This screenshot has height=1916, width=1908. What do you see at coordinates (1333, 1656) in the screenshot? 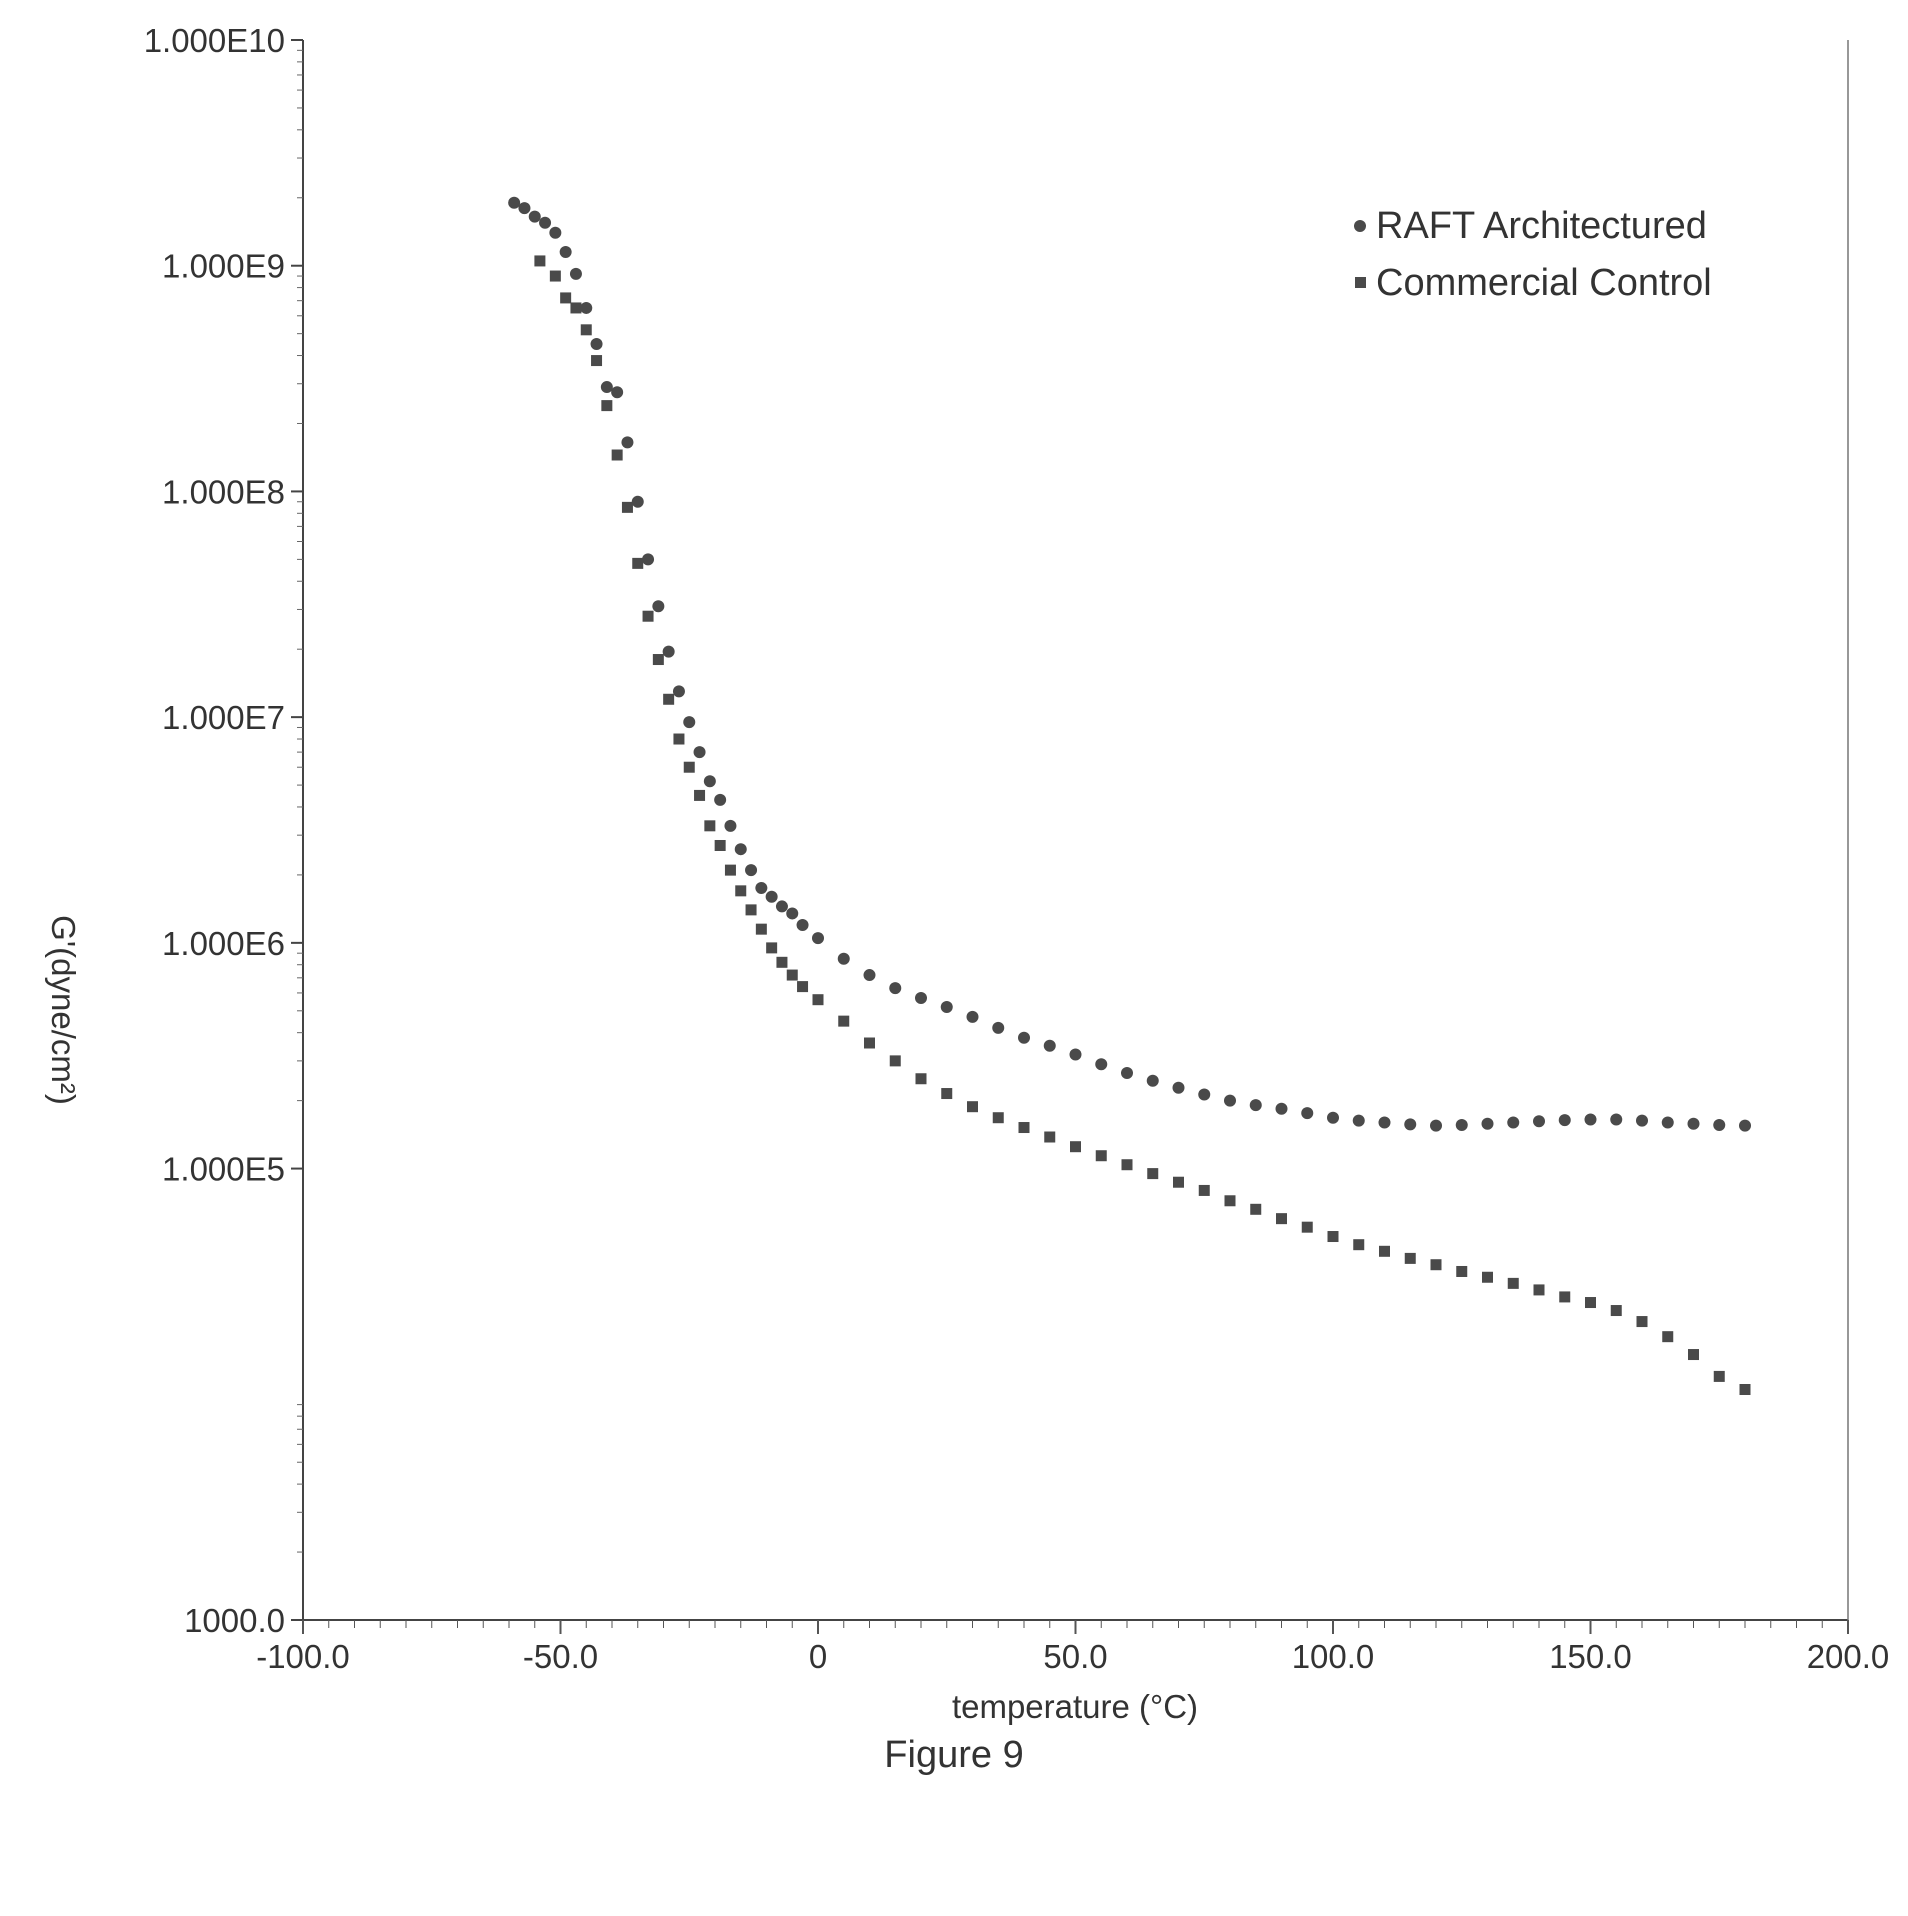
I see `x-tick-label: 100.0` at bounding box center [1333, 1656].